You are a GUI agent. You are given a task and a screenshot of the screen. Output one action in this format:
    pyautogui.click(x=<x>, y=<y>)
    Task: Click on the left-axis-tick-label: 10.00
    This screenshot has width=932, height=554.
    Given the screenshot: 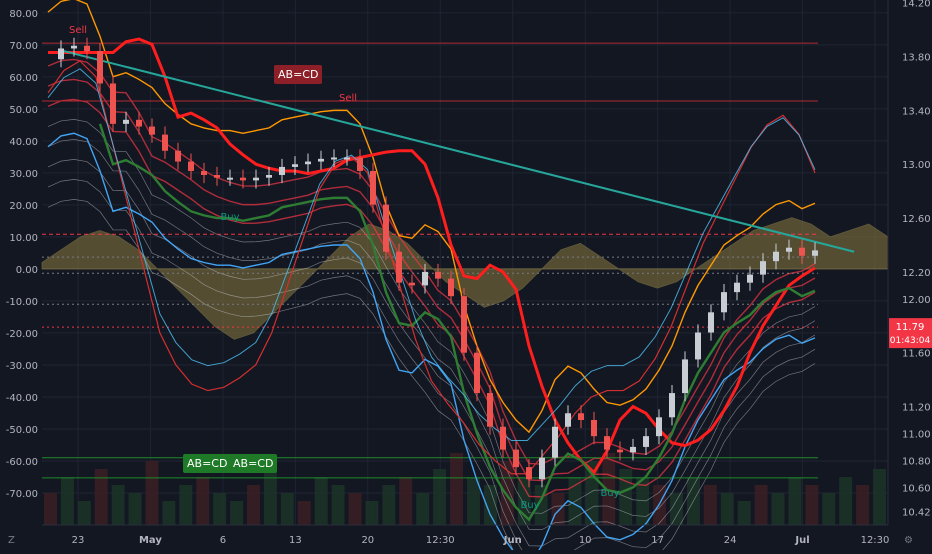 What is the action you would take?
    pyautogui.click(x=23, y=238)
    